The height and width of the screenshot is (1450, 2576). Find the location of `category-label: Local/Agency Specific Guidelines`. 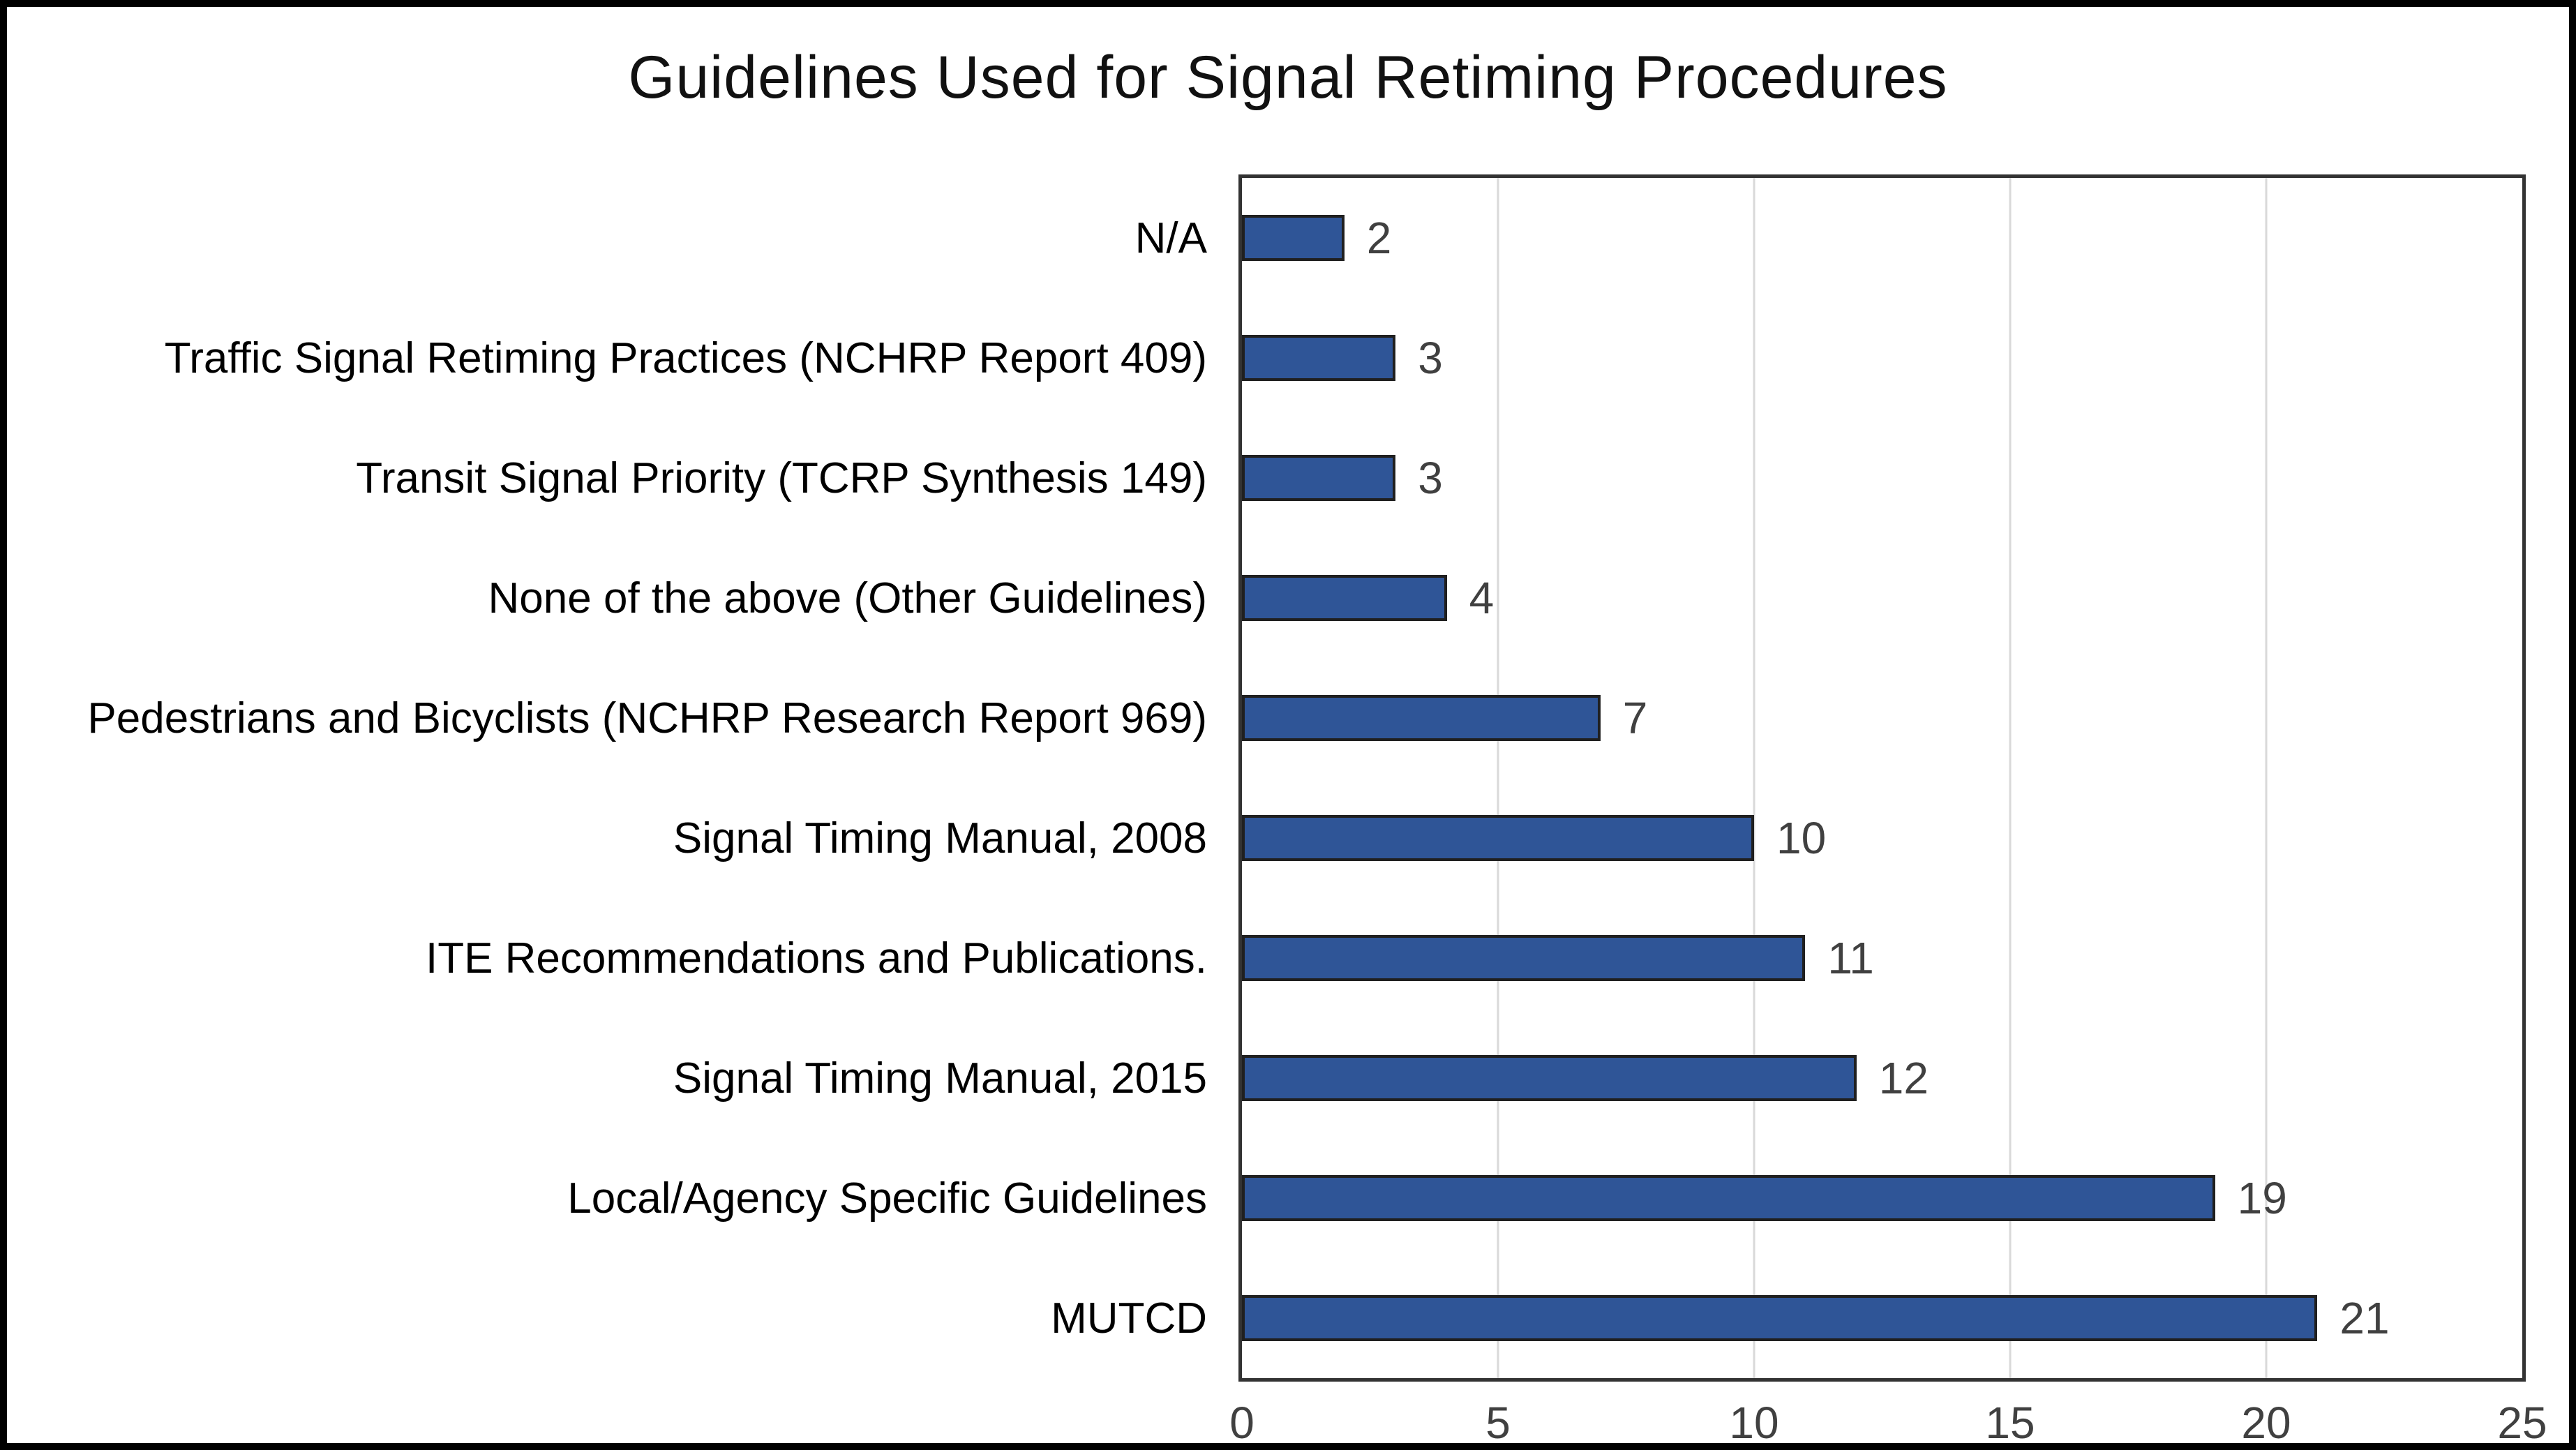

category-label: Local/Agency Specific Guidelines is located at coordinates (887, 1198).